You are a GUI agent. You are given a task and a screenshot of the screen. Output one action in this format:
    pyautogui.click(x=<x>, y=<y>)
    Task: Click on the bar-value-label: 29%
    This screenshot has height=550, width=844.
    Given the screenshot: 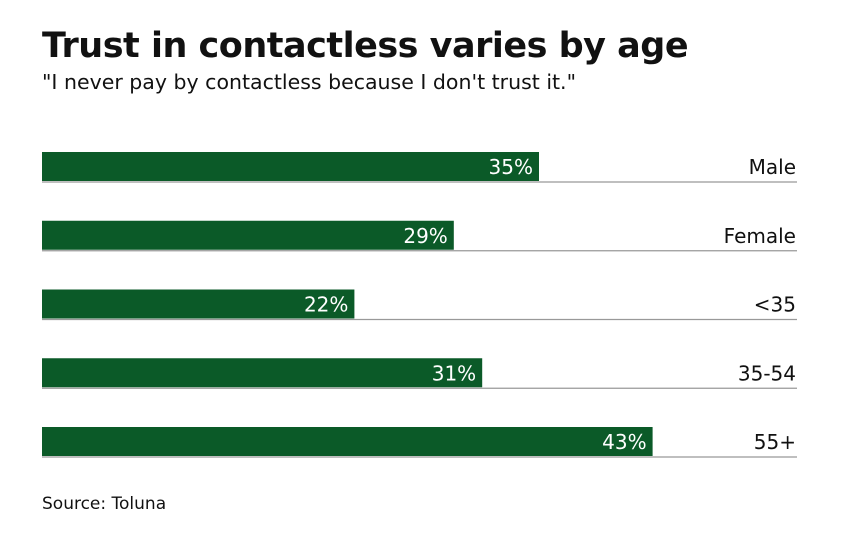 What is the action you would take?
    pyautogui.click(x=425, y=236)
    